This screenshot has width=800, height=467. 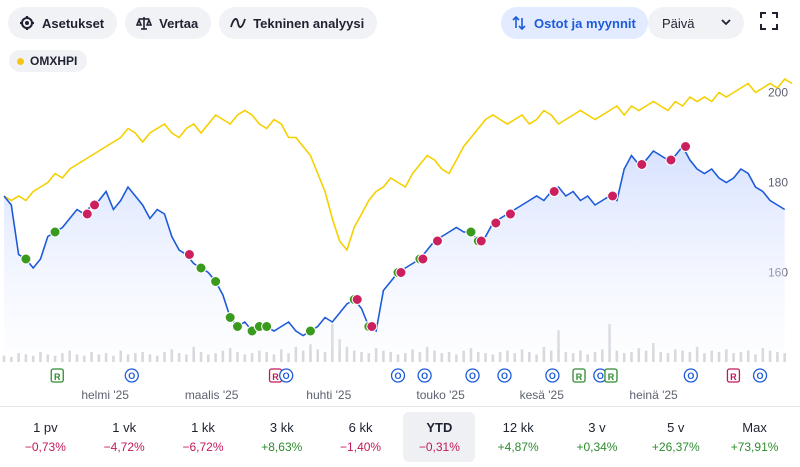 I want to click on expand-icon, so click(x=769, y=23).